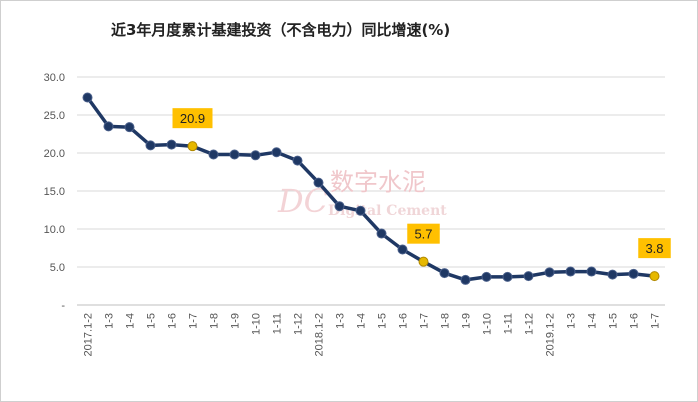  I want to click on data-label: 5.7, so click(423, 234).